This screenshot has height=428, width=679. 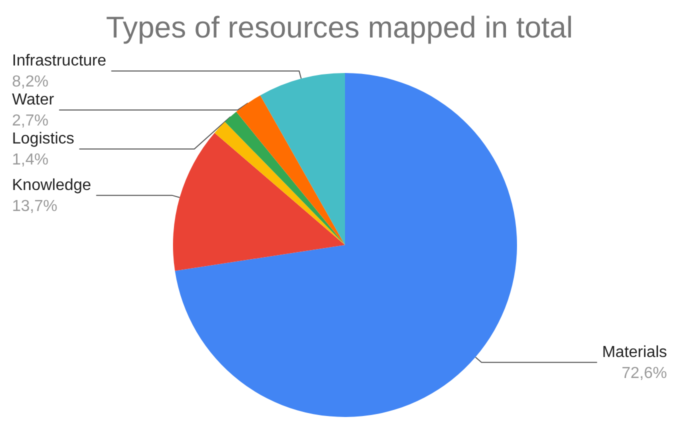 What do you see at coordinates (30, 81) in the screenshot?
I see `data-label: 8,2%` at bounding box center [30, 81].